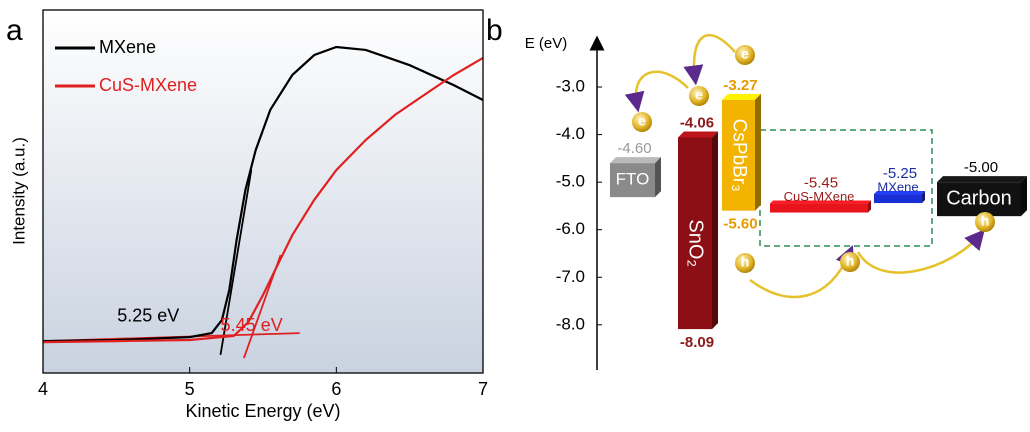 This screenshot has height=432, width=1030. I want to click on annotation: 5.45 eV, so click(252, 325).